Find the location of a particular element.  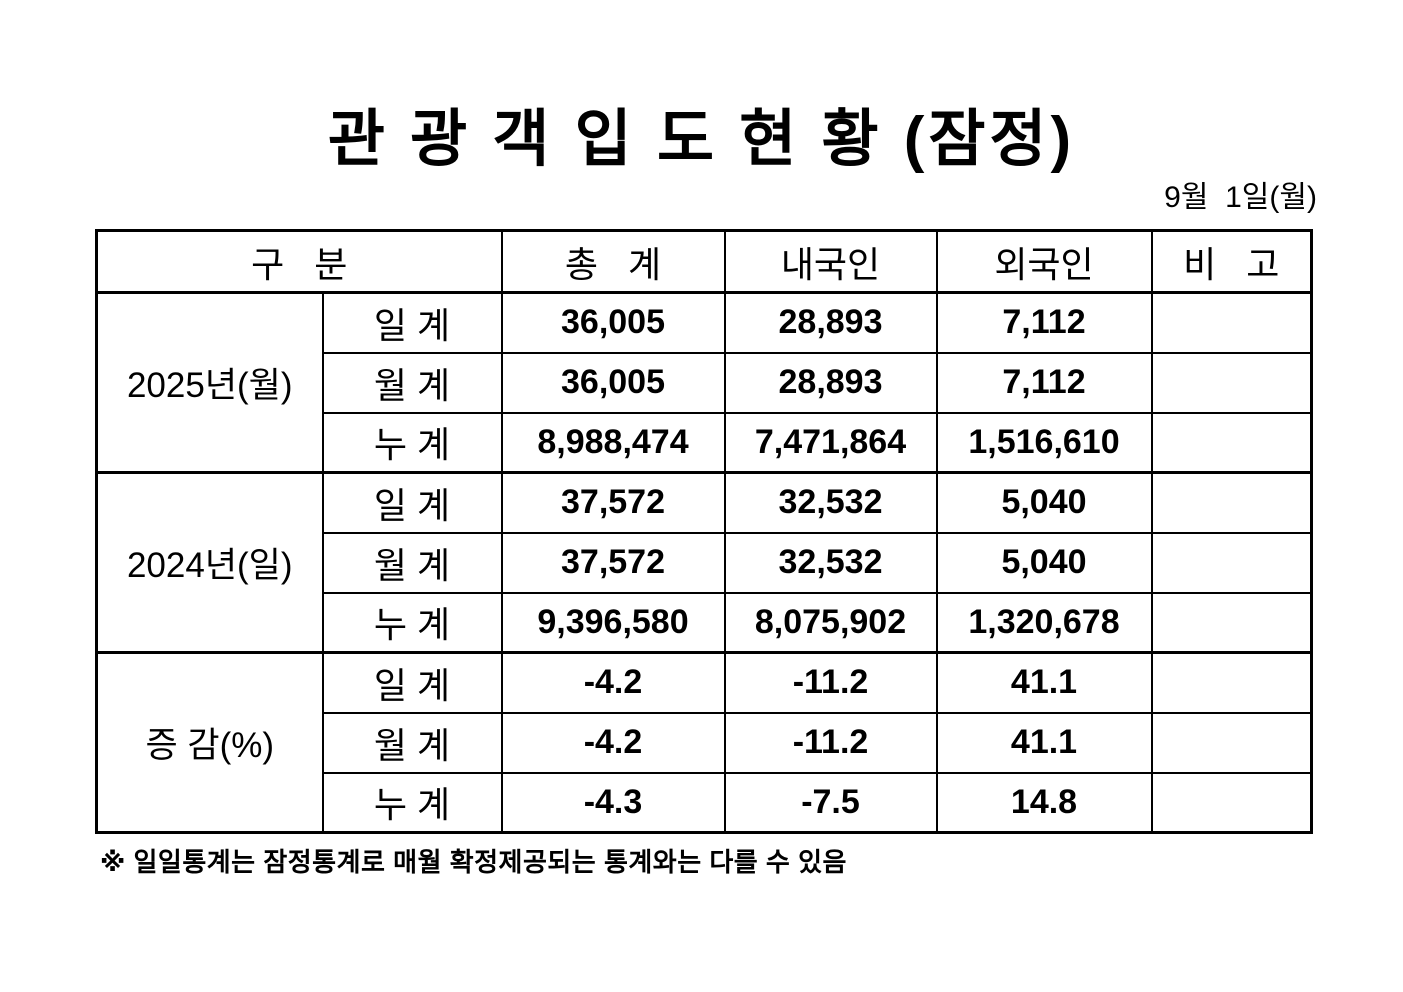

column-header-total: 총 계 is located at coordinates (613, 261).